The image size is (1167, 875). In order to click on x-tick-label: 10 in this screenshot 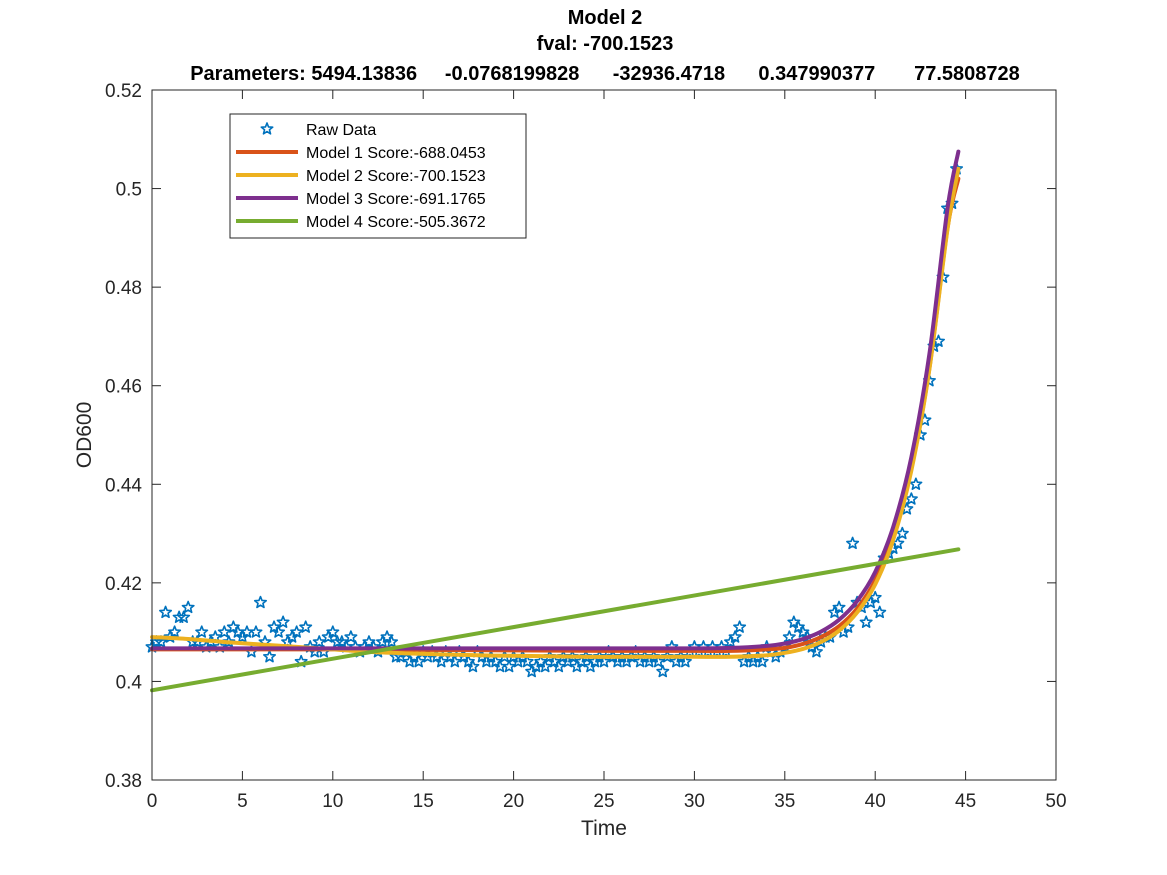, I will do `click(332, 801)`.